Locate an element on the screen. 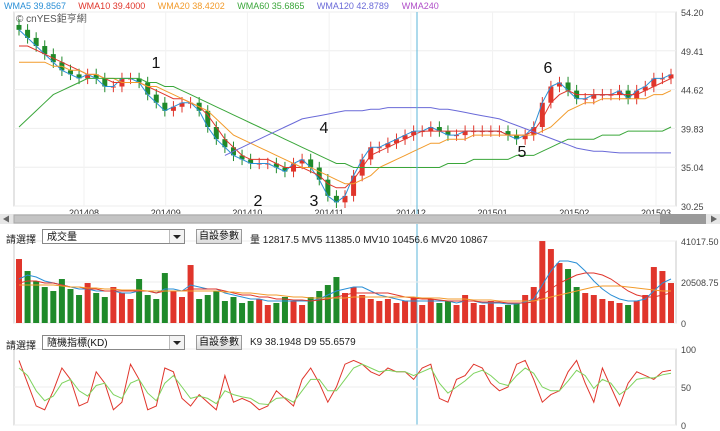 The height and width of the screenshot is (431, 720). price-x-tick-label: 201502 is located at coordinates (574, 213).